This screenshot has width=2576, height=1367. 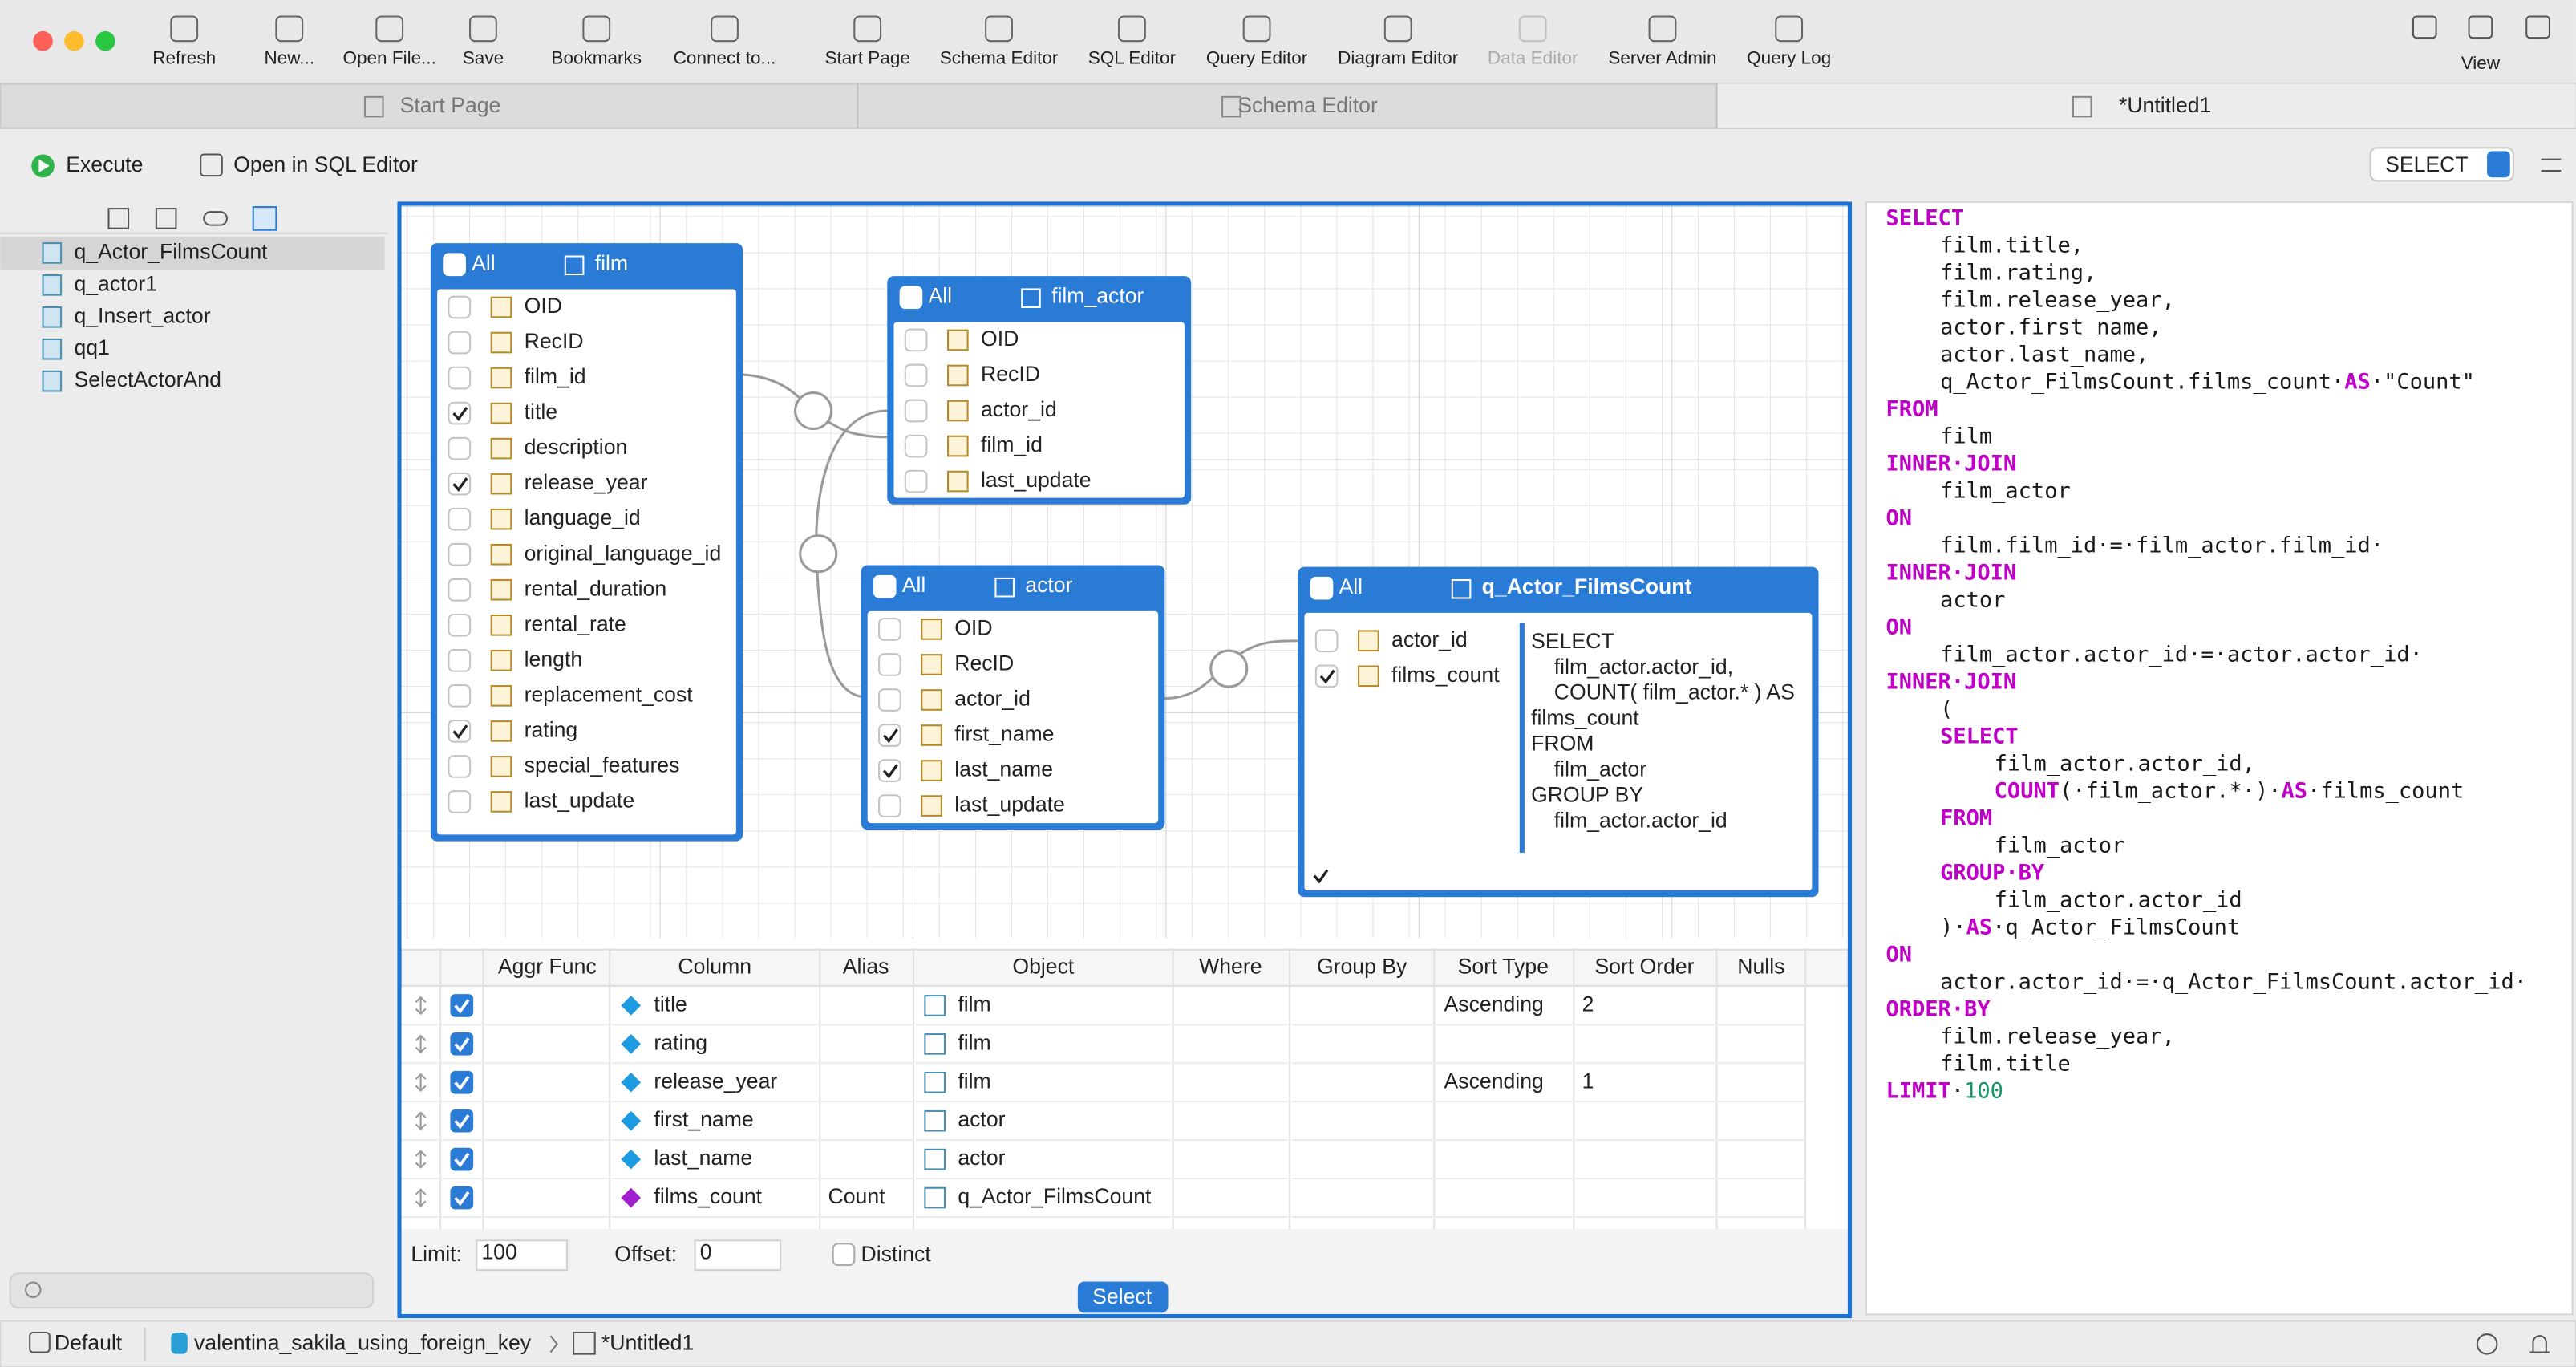 What do you see at coordinates (171, 251) in the screenshot?
I see `sidebar-item: q_Actor_FilmsCount` at bounding box center [171, 251].